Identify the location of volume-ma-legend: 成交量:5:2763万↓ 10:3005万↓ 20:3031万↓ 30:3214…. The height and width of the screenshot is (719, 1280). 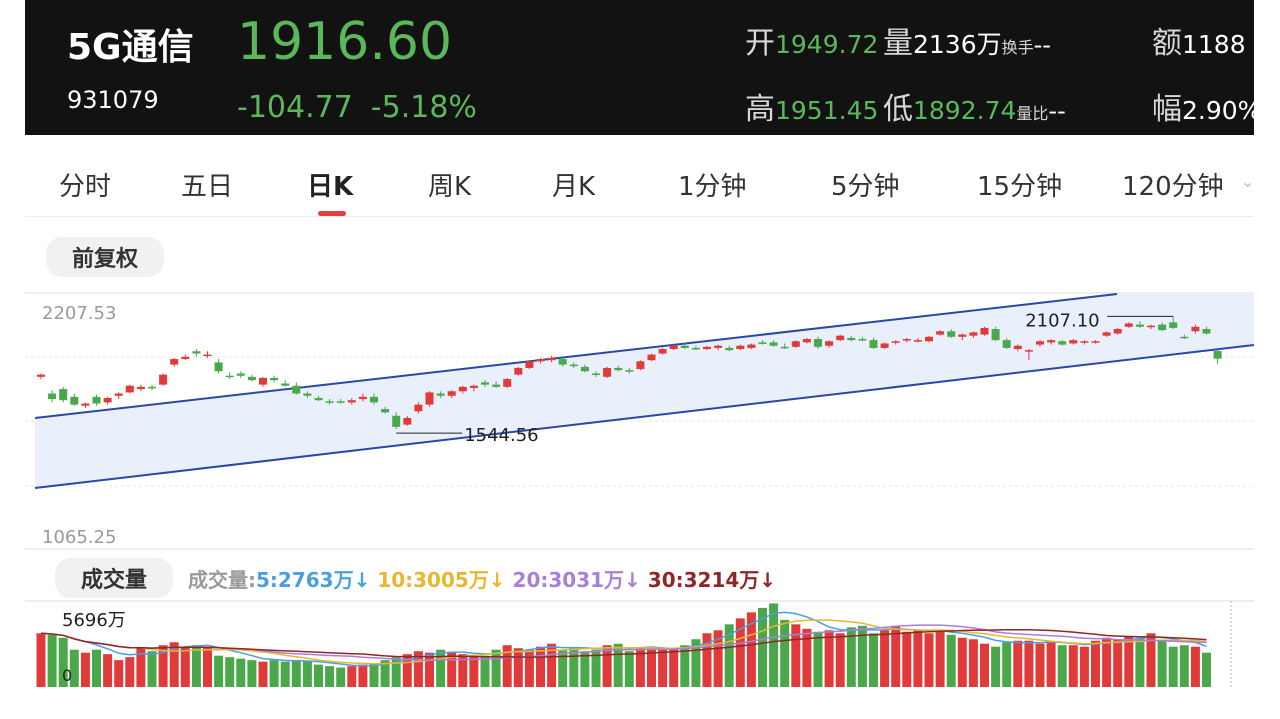
(482, 578).